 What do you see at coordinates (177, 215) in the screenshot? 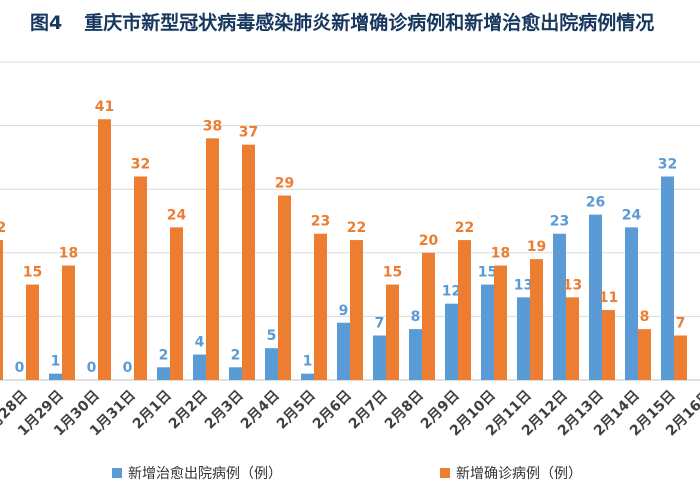
I see `data-label-confirmed: 24` at bounding box center [177, 215].